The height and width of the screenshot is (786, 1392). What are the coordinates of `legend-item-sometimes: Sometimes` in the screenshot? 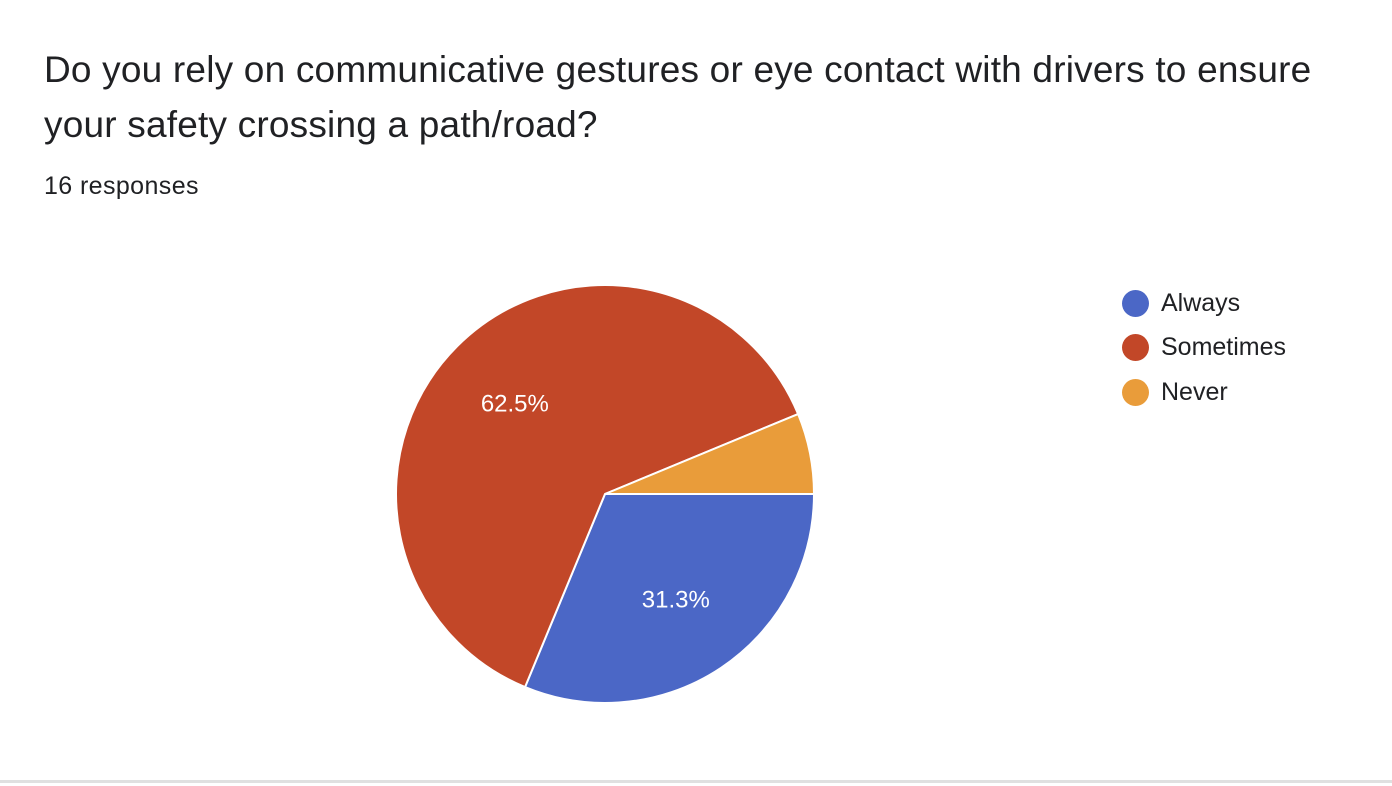 It's located at (1204, 348).